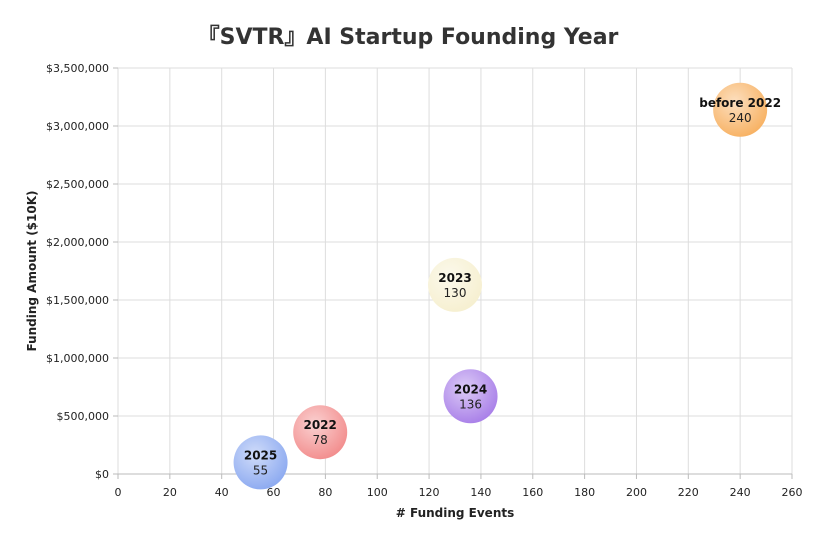 This screenshot has width=815, height=543. I want to click on bubble-value: 240, so click(740, 118).